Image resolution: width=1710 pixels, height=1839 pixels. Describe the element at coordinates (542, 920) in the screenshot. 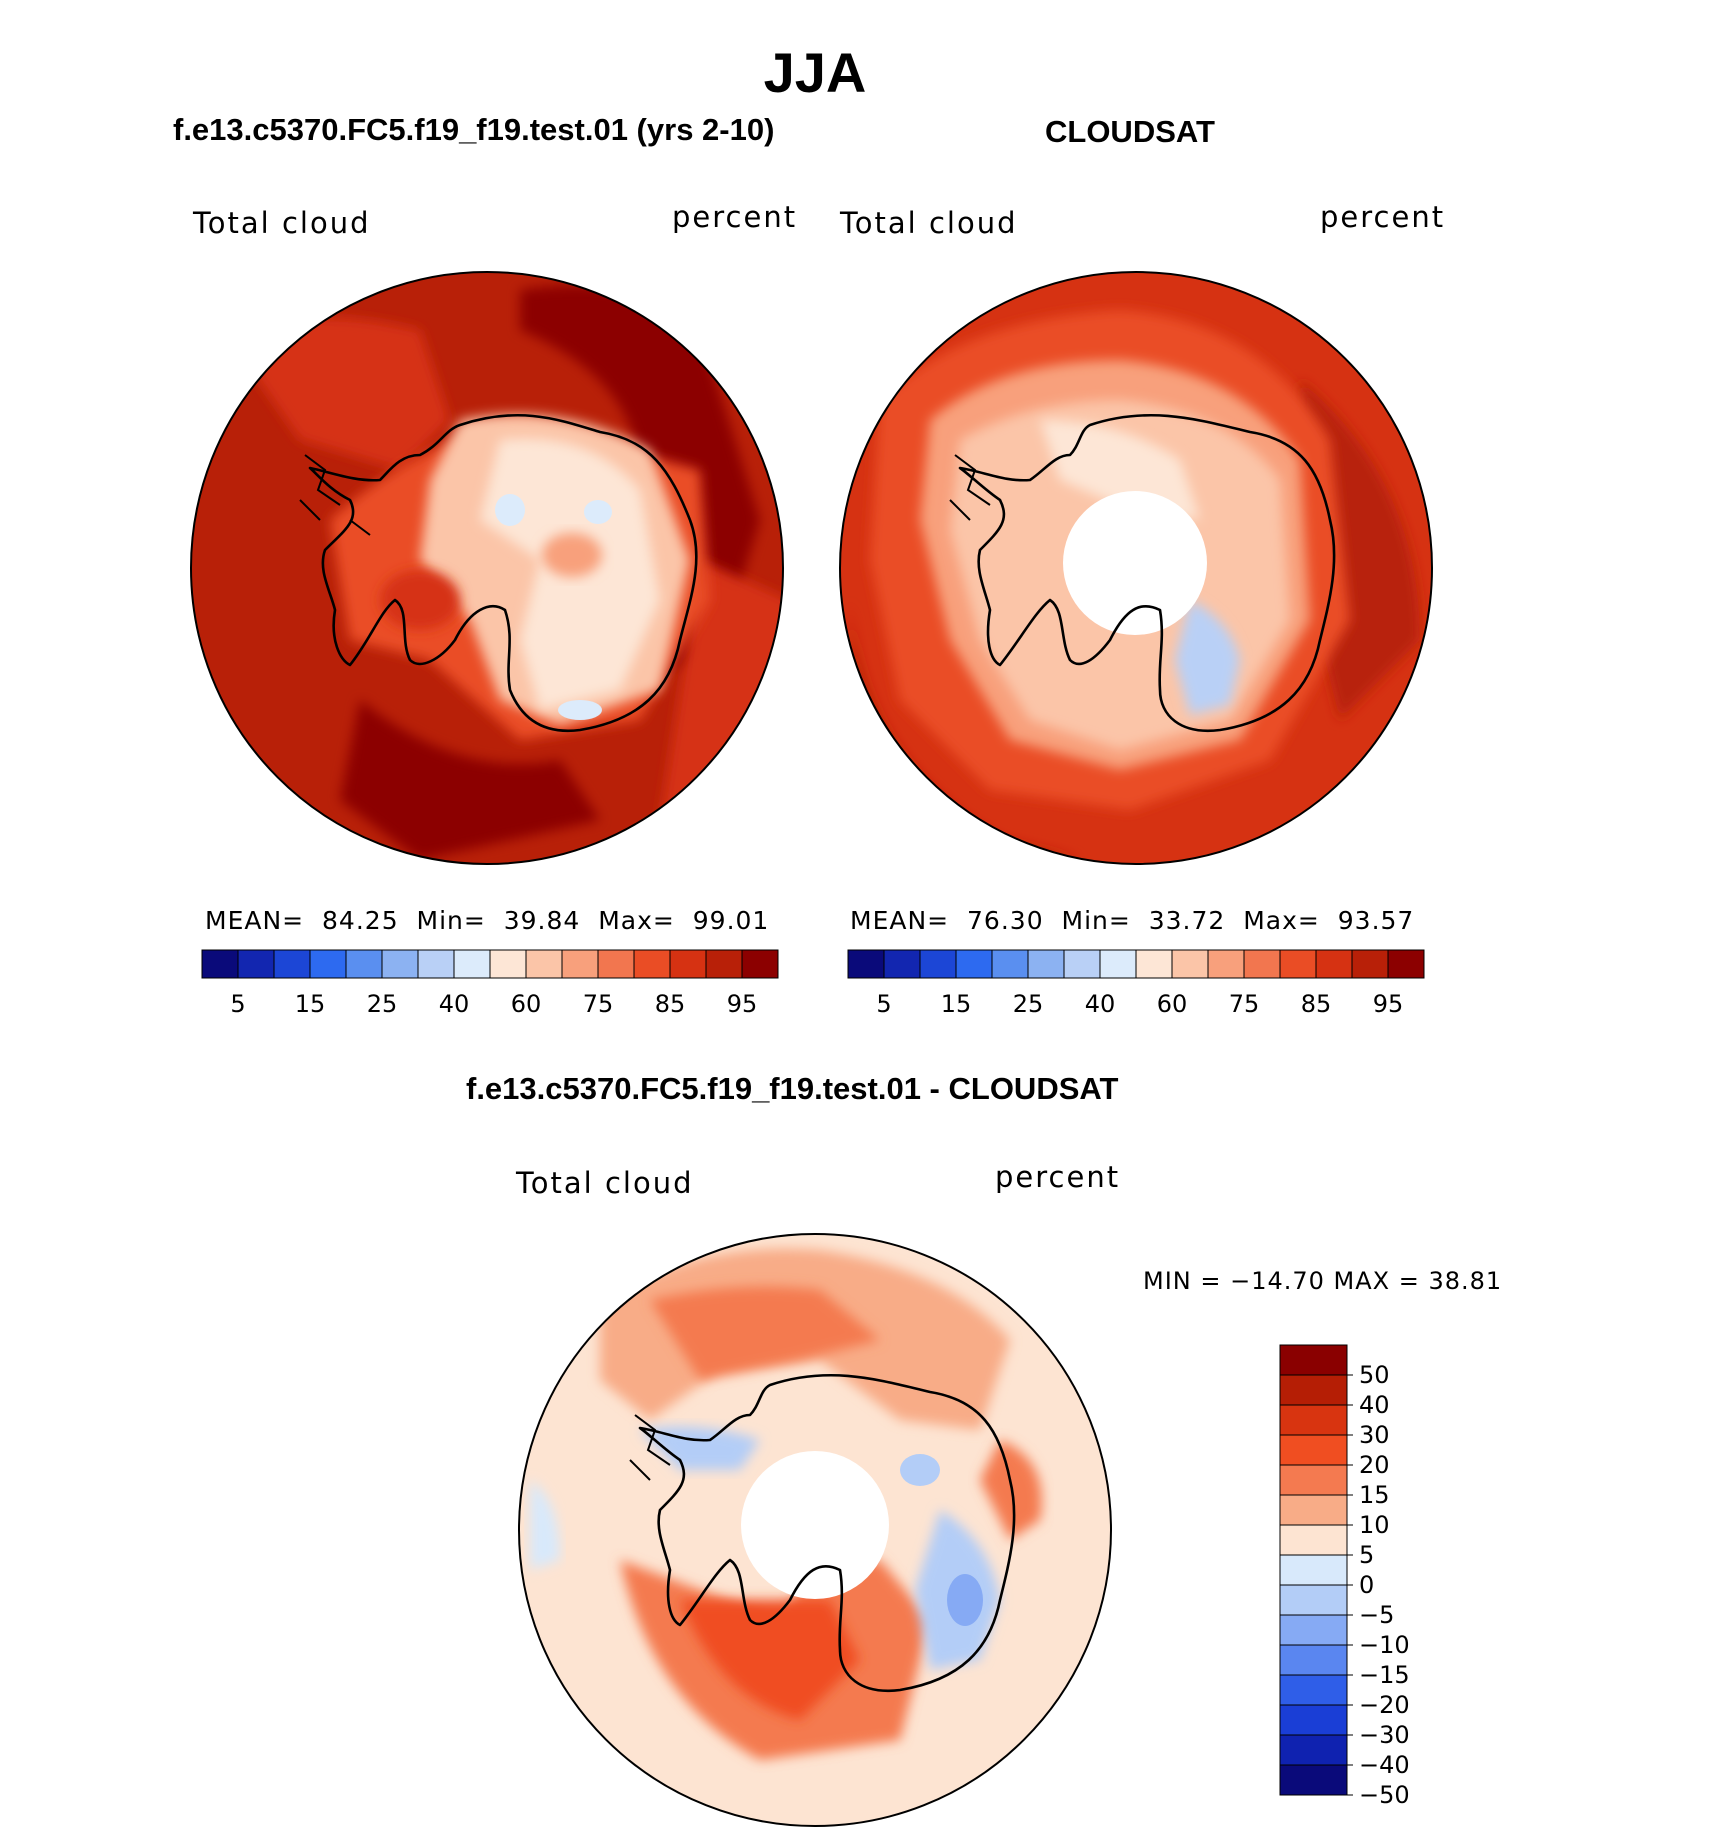

I see `model-min-value: 39.84` at that location.